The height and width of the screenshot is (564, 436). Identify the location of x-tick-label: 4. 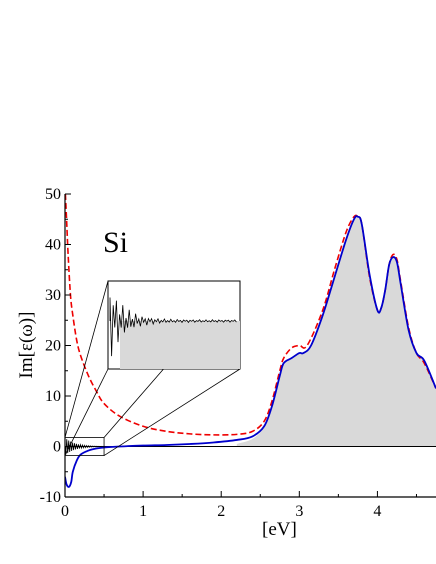
(377, 511).